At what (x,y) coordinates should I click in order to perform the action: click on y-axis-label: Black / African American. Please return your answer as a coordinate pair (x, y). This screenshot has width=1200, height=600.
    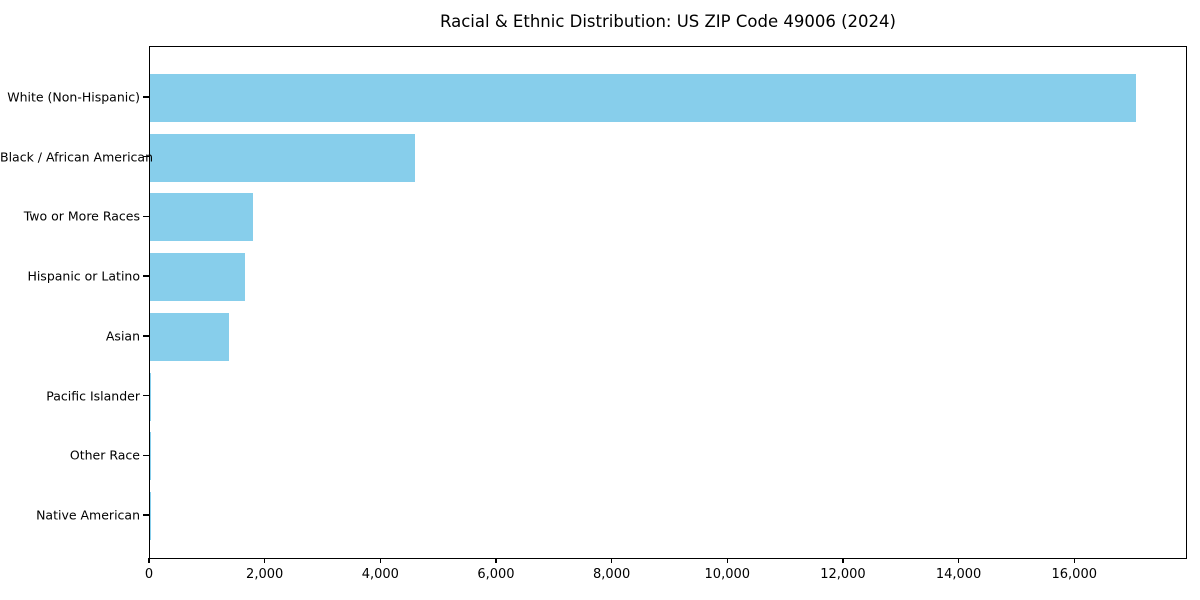
    Looking at the image, I should click on (77, 157).